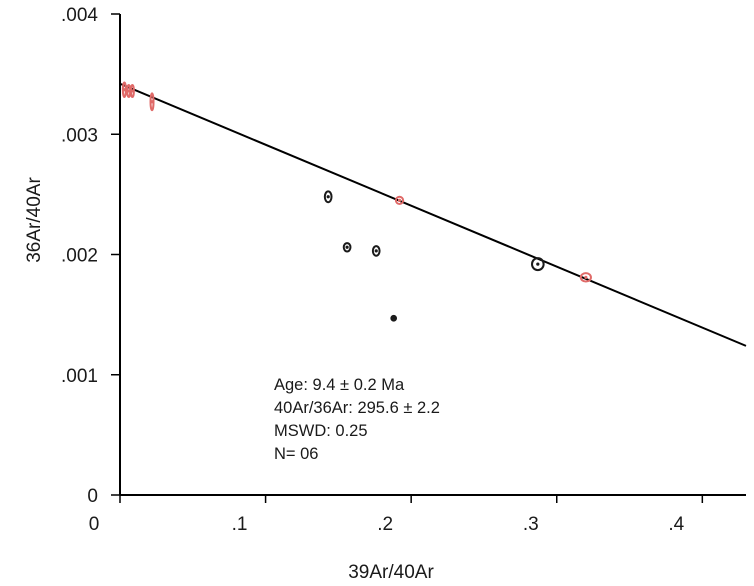 The height and width of the screenshot is (586, 754). What do you see at coordinates (296, 454) in the screenshot?
I see `annotation-line: N= 06` at bounding box center [296, 454].